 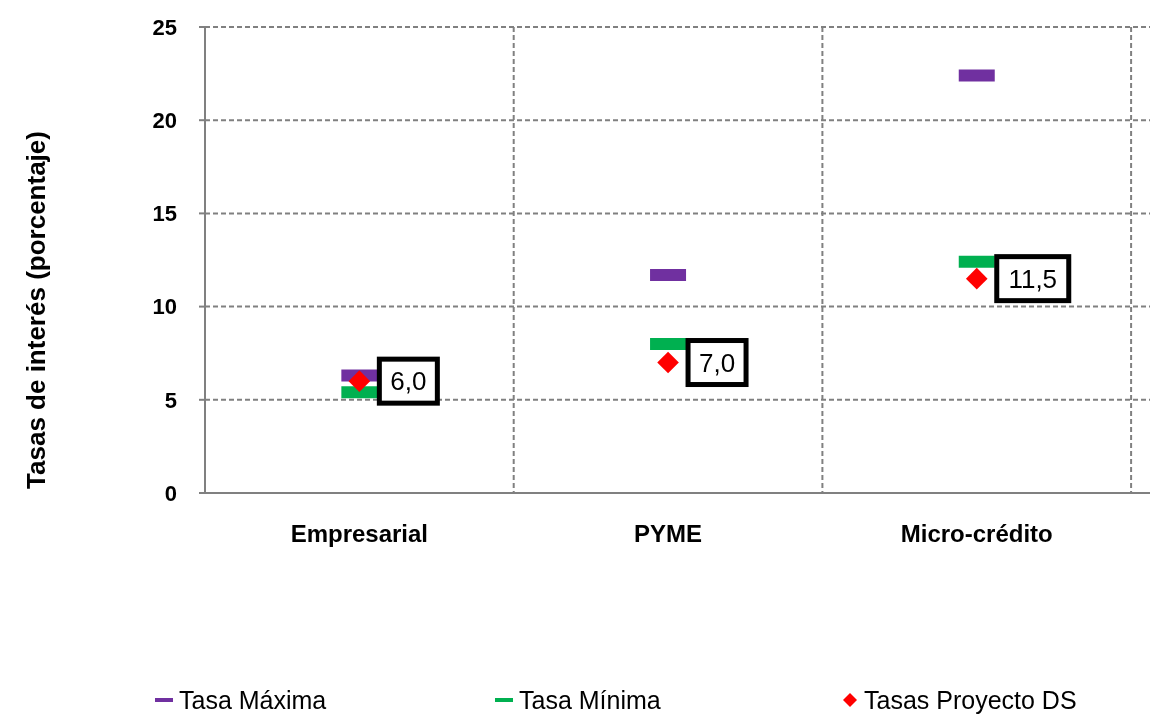 I want to click on y-tick-label: 25, so click(x=164, y=27).